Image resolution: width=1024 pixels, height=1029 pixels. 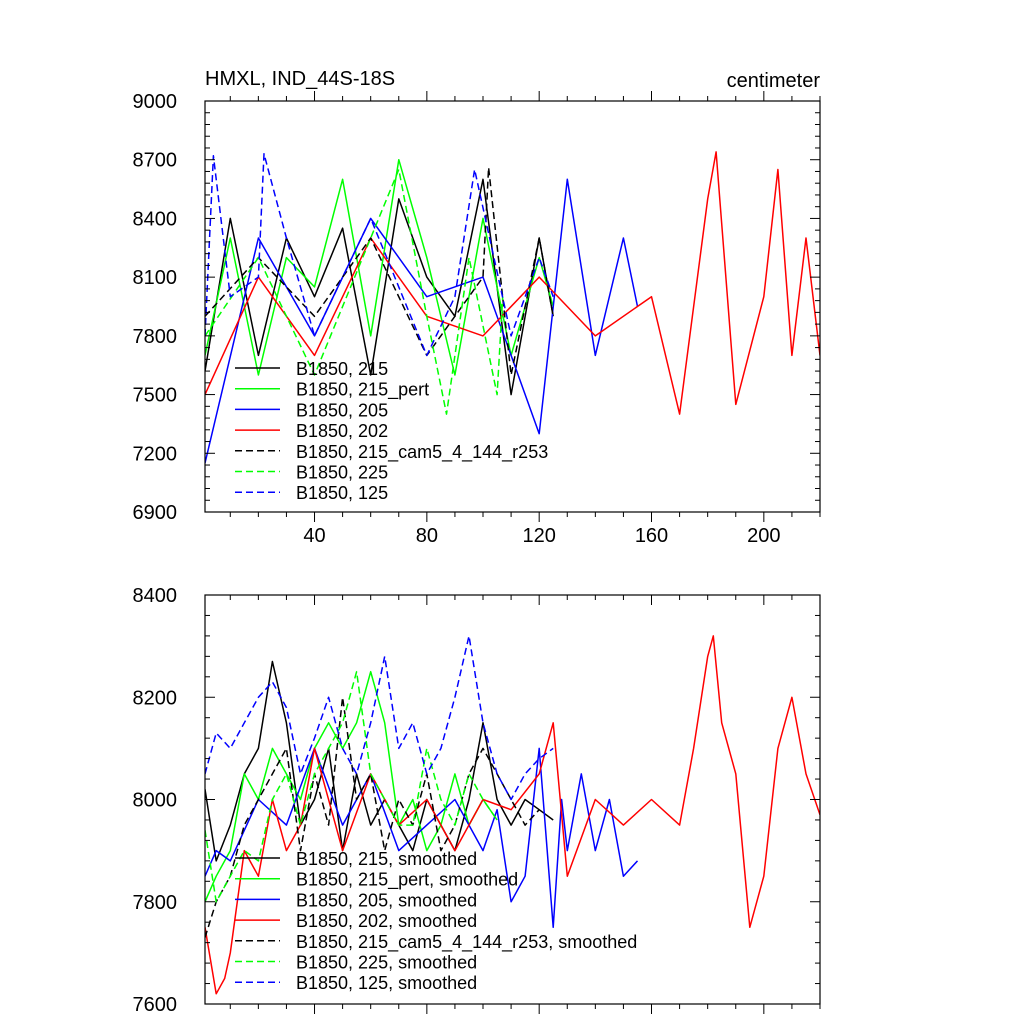 What do you see at coordinates (300, 79) in the screenshot?
I see `chart-title: HMXL, IND_44S-18S` at bounding box center [300, 79].